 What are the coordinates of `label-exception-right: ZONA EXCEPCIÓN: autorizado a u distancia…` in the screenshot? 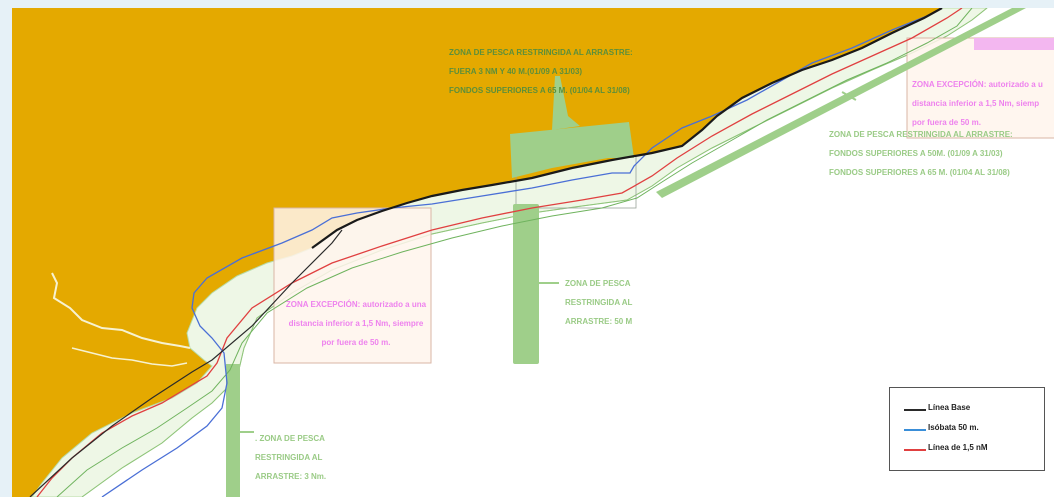 It's located at (977, 103).